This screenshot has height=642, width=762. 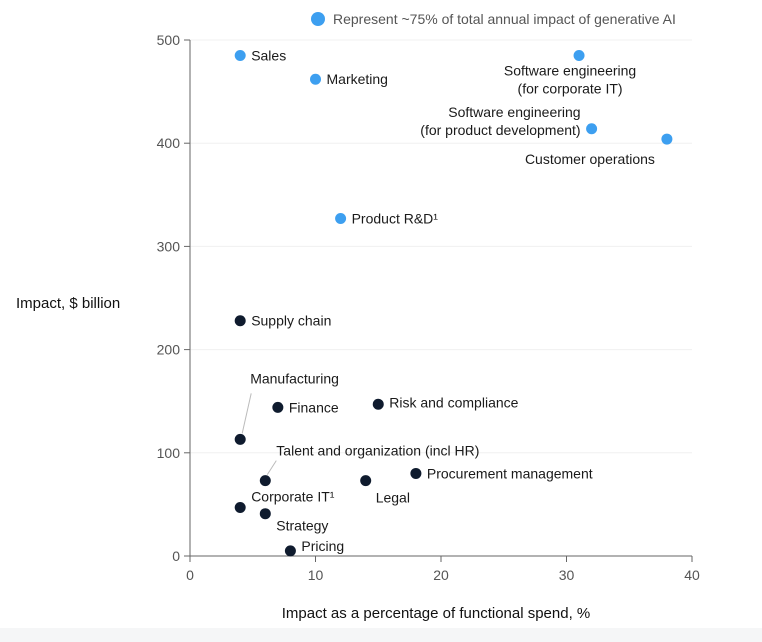 I want to click on data-label-line: Talent and organization (incl HR), so click(x=377, y=451).